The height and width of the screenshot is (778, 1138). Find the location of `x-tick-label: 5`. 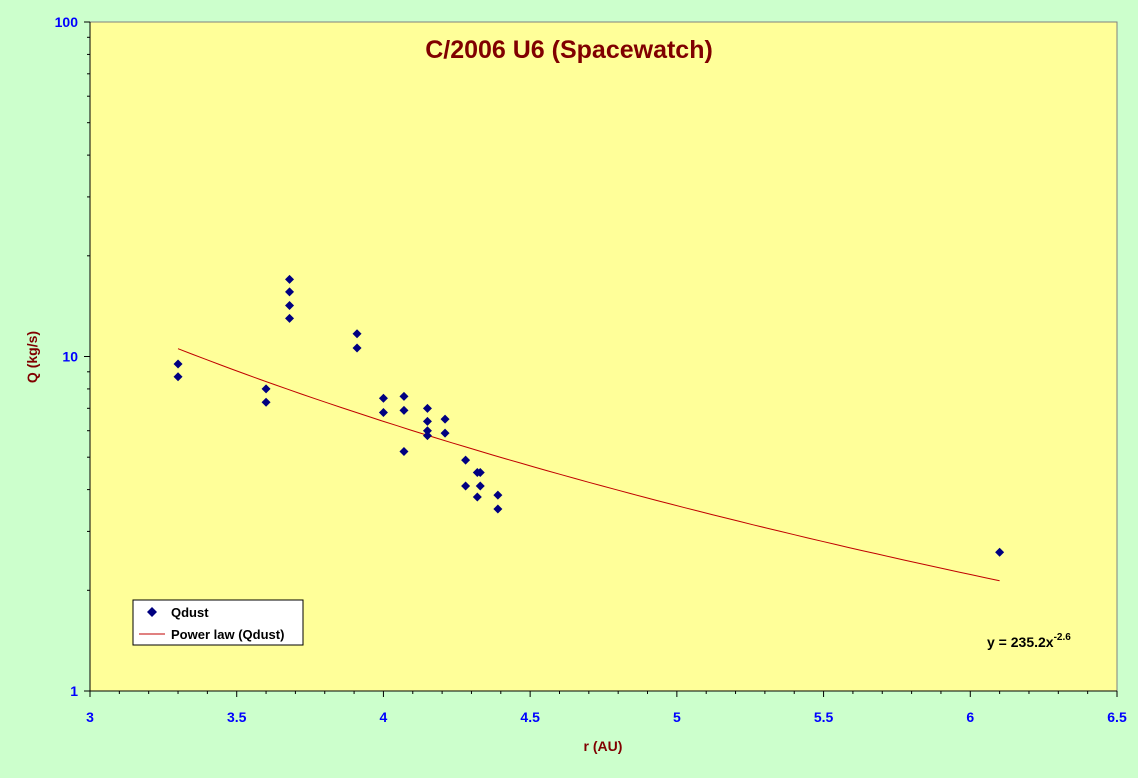

x-tick-label: 5 is located at coordinates (677, 717).